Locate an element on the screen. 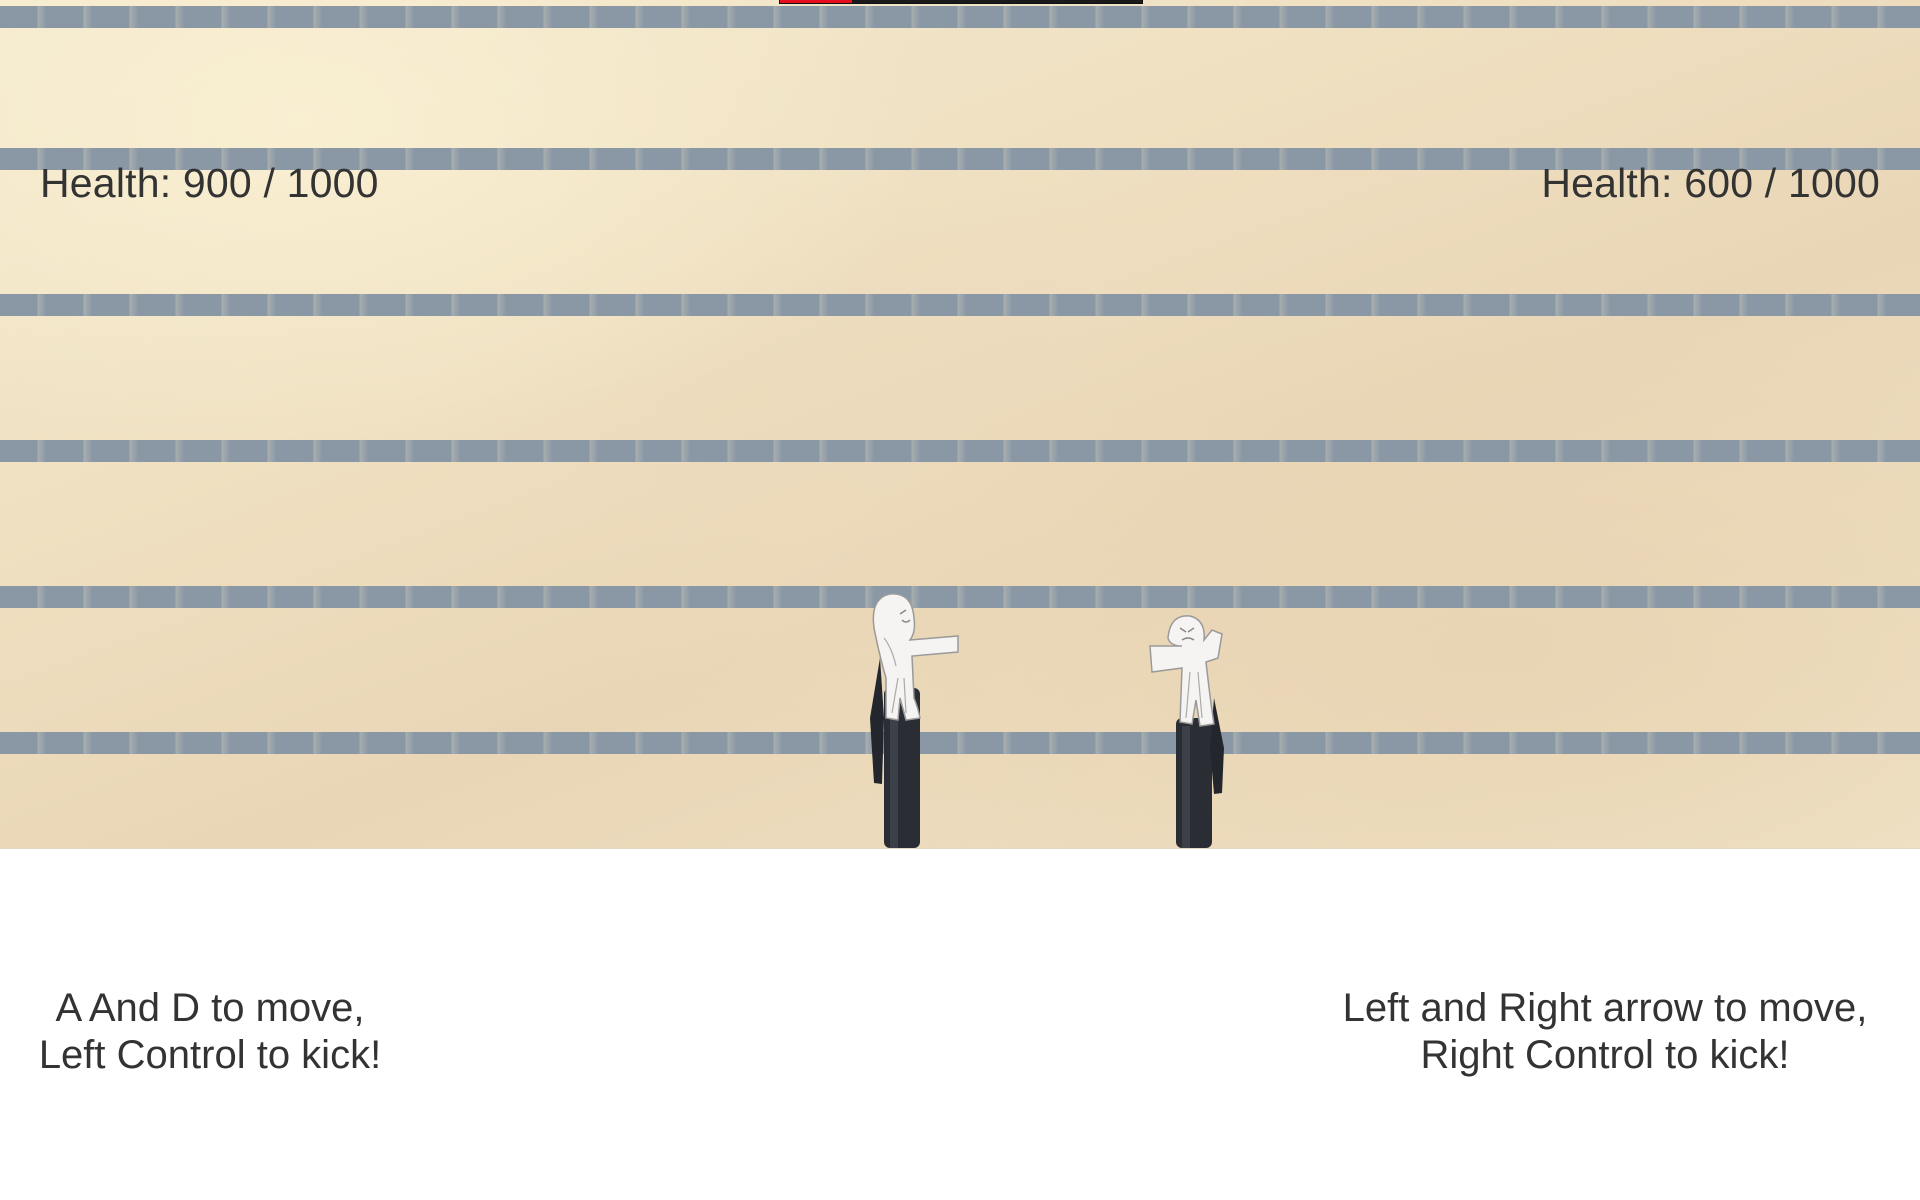 This screenshot has height=1200, width=1920. top-health-bar is located at coordinates (961, 2).